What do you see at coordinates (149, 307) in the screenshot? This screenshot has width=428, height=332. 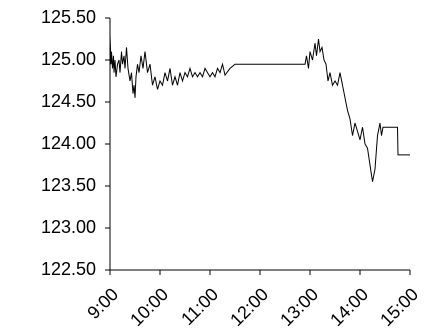 I see `x-tick-label: 10:00` at bounding box center [149, 307].